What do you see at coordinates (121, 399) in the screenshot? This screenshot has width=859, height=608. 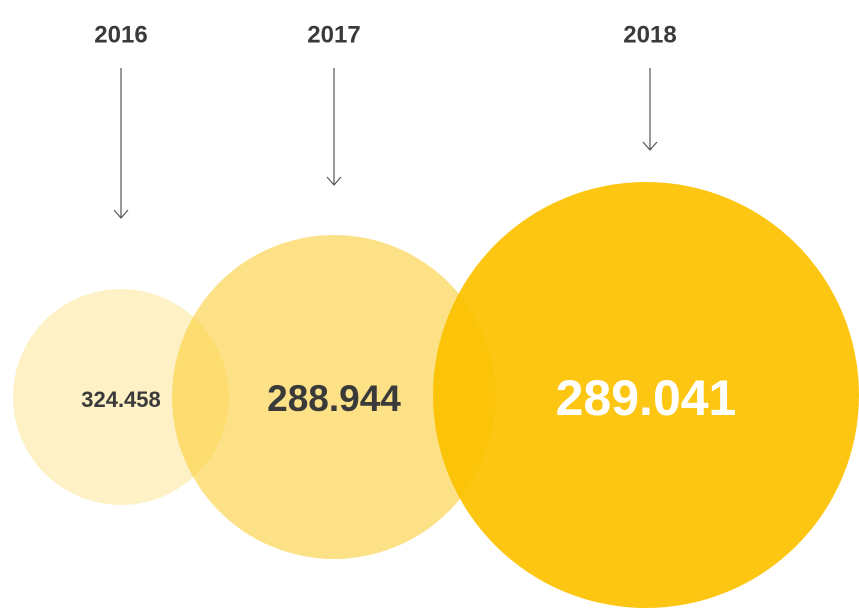 I see `value-label: 324.458` at bounding box center [121, 399].